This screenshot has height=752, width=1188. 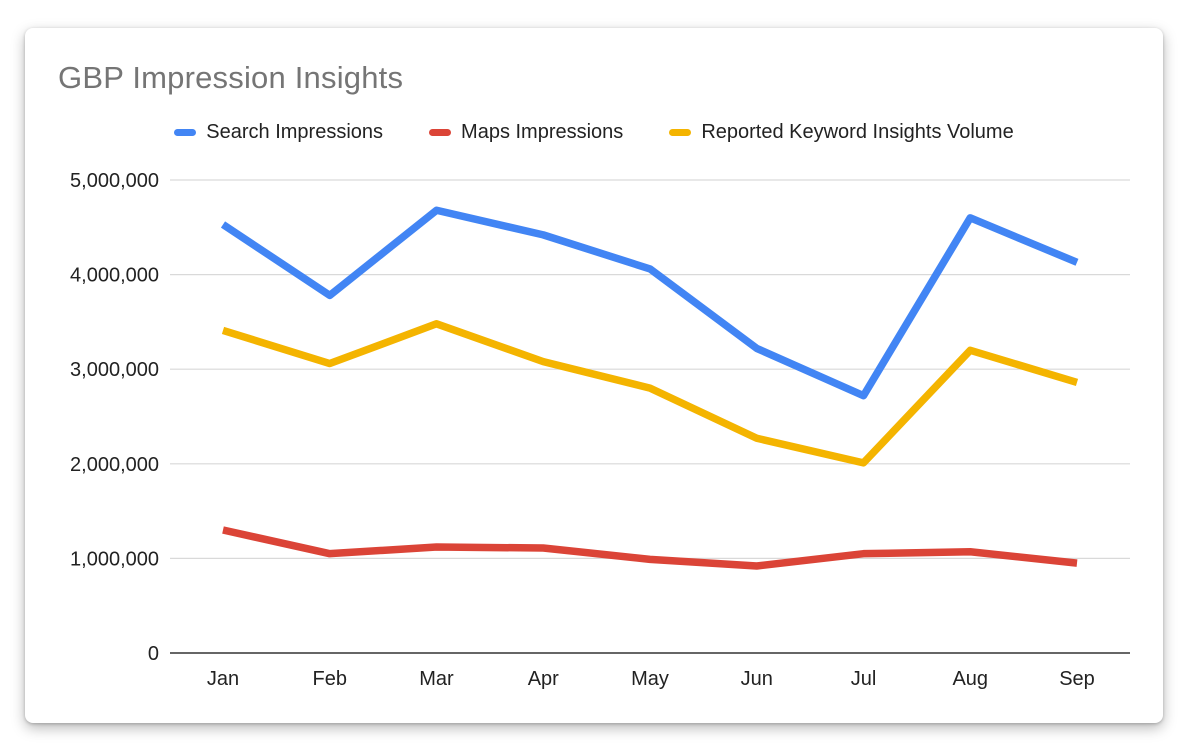 What do you see at coordinates (543, 679) in the screenshot?
I see `x-axis-tick-label: Apr` at bounding box center [543, 679].